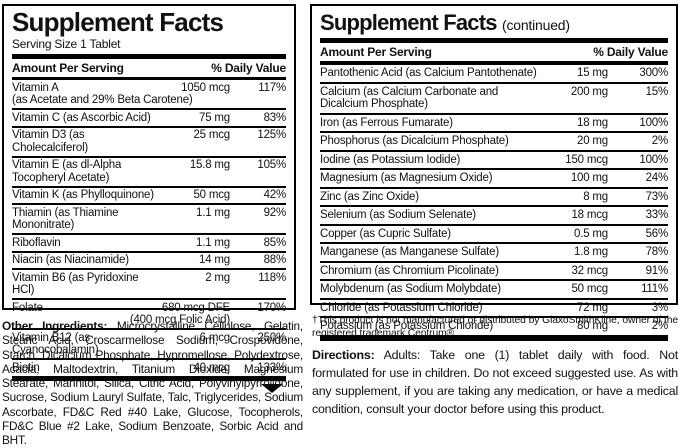  What do you see at coordinates (654, 289) in the screenshot?
I see `ingredient-daily-value: 111%` at bounding box center [654, 289].